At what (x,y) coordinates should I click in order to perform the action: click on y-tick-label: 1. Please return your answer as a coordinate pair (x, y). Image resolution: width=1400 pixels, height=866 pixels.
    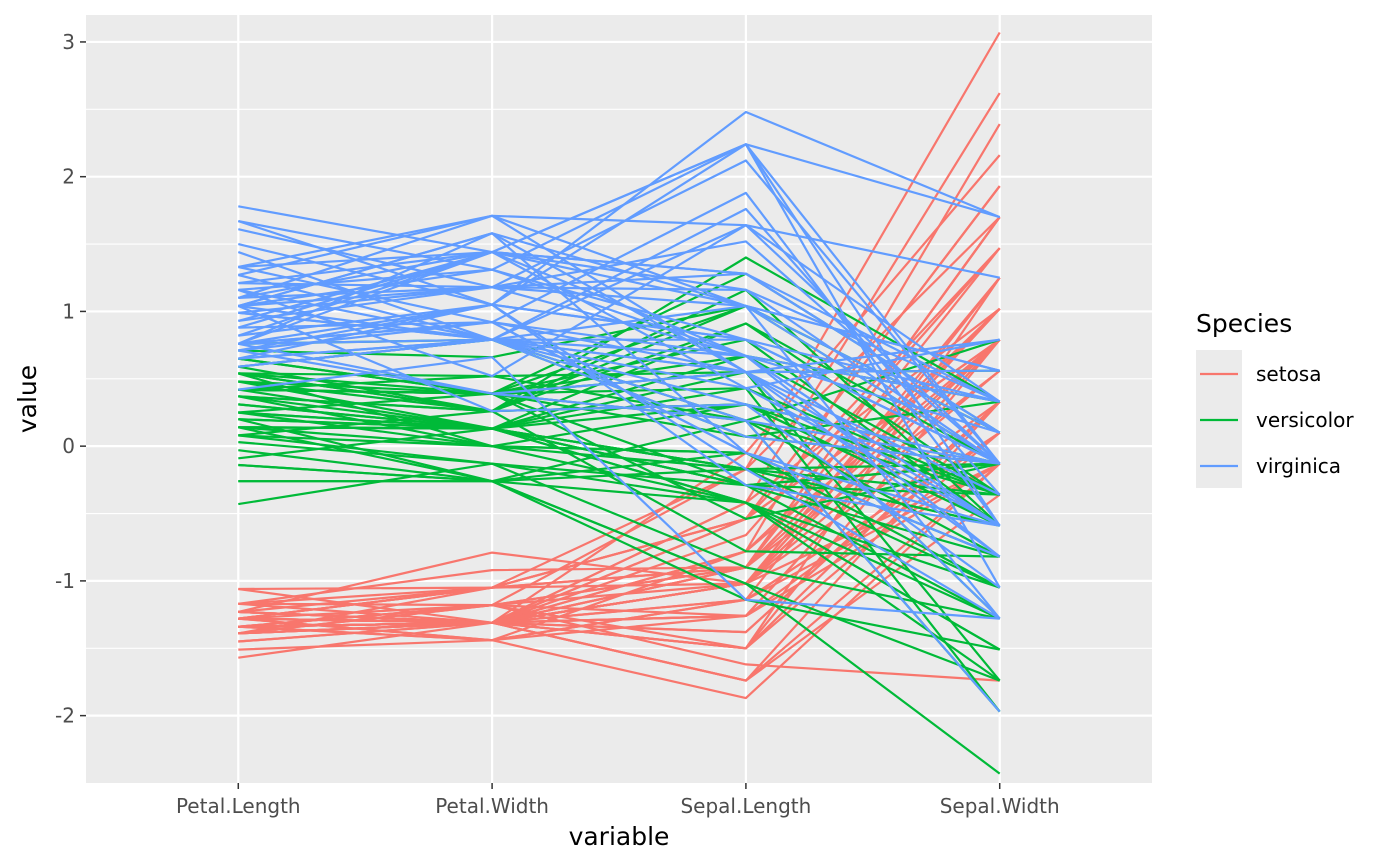
    Looking at the image, I should click on (68, 311).